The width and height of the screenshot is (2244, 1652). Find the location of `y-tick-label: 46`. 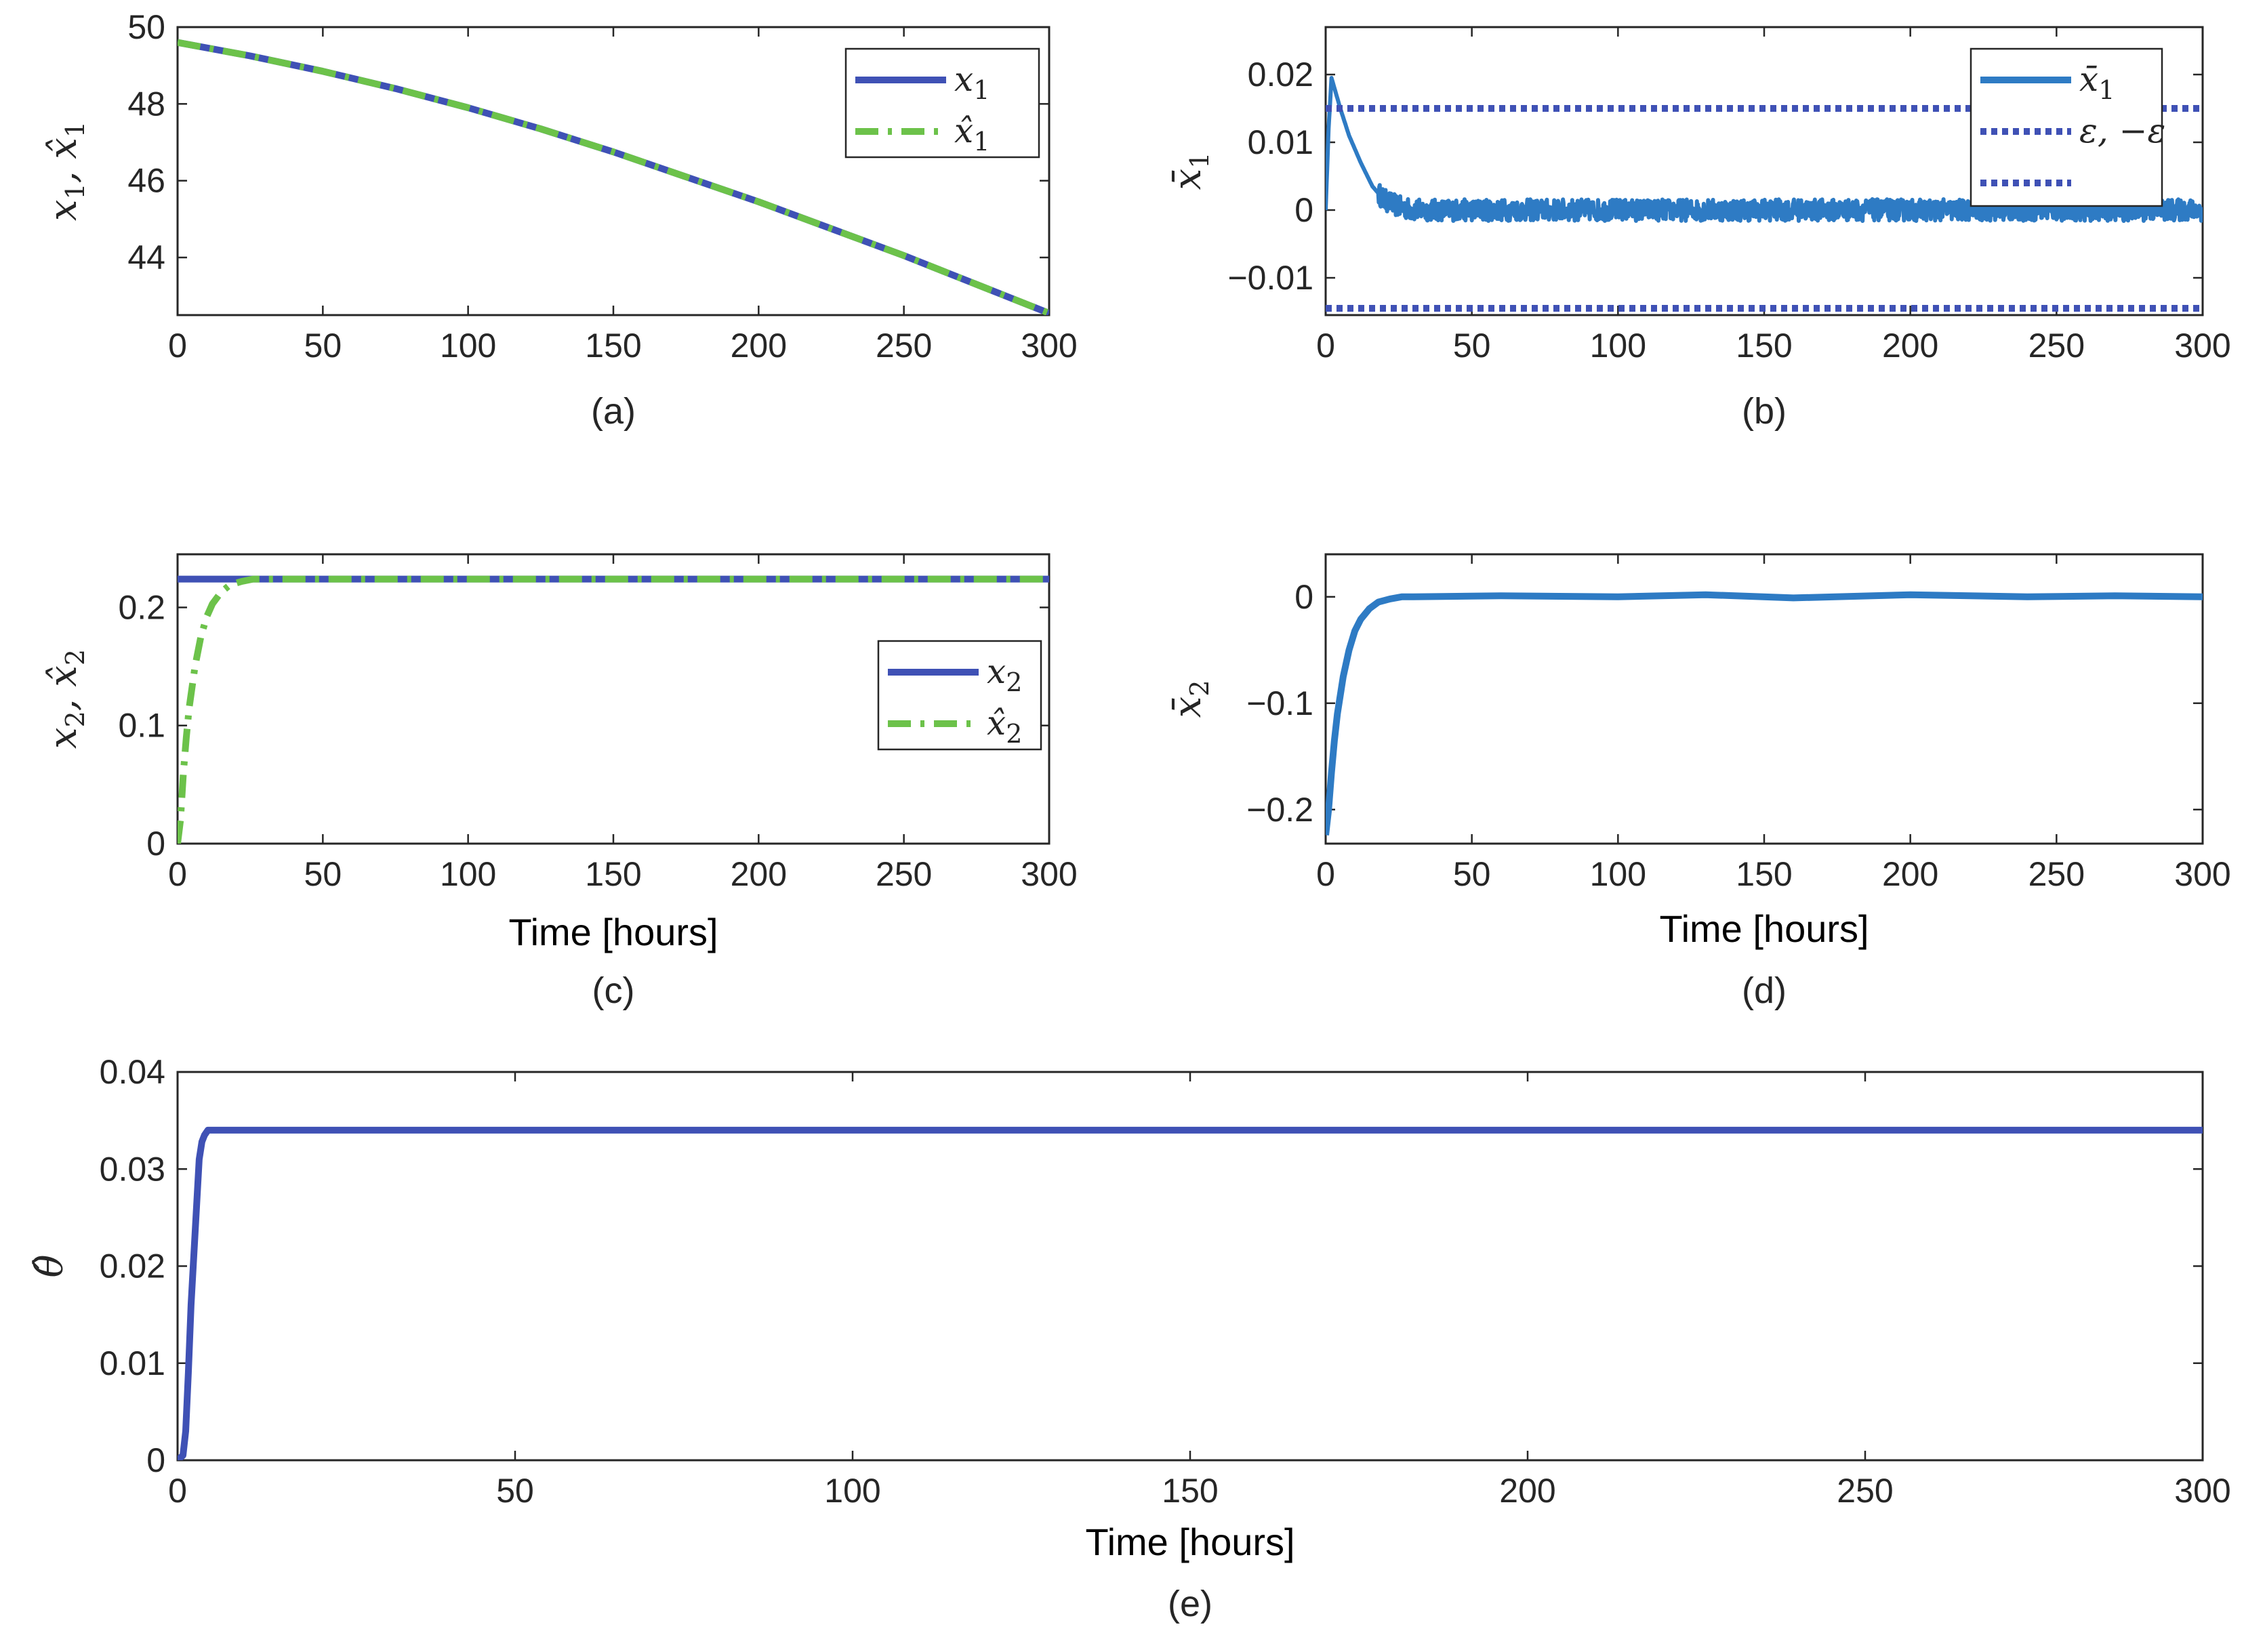

y-tick-label: 46 is located at coordinates (146, 181).